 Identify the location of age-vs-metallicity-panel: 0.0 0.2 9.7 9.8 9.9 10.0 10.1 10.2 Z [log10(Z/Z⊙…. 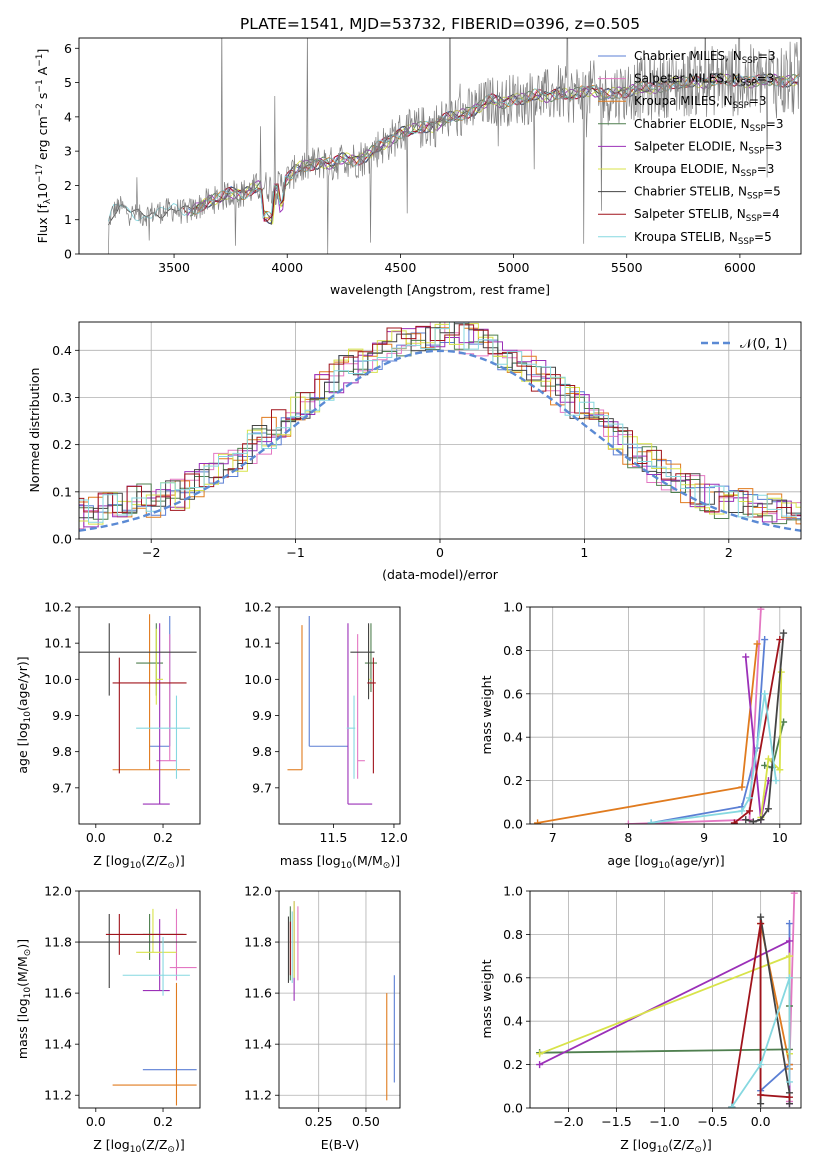
(108, 735).